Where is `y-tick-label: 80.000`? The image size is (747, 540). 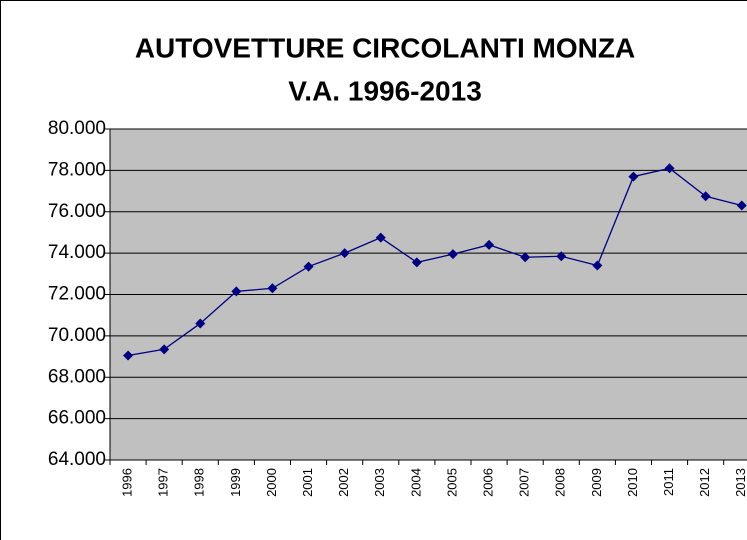 y-tick-label: 80.000 is located at coordinates (77, 128).